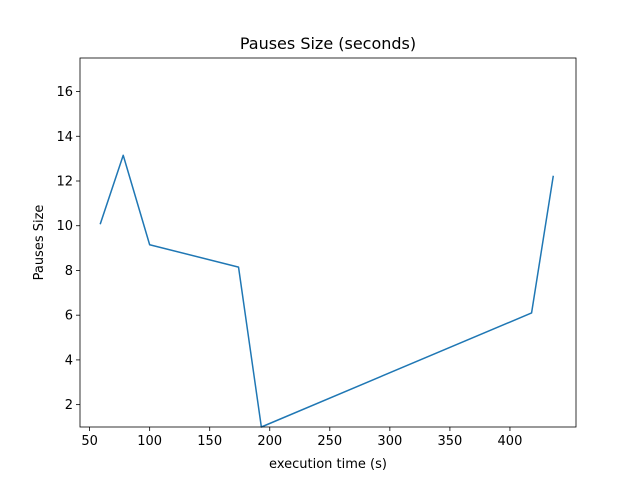 This screenshot has width=640, height=480. I want to click on x-axis-ticks: 50 100 150 200 250 300 350 400, so click(301, 438).